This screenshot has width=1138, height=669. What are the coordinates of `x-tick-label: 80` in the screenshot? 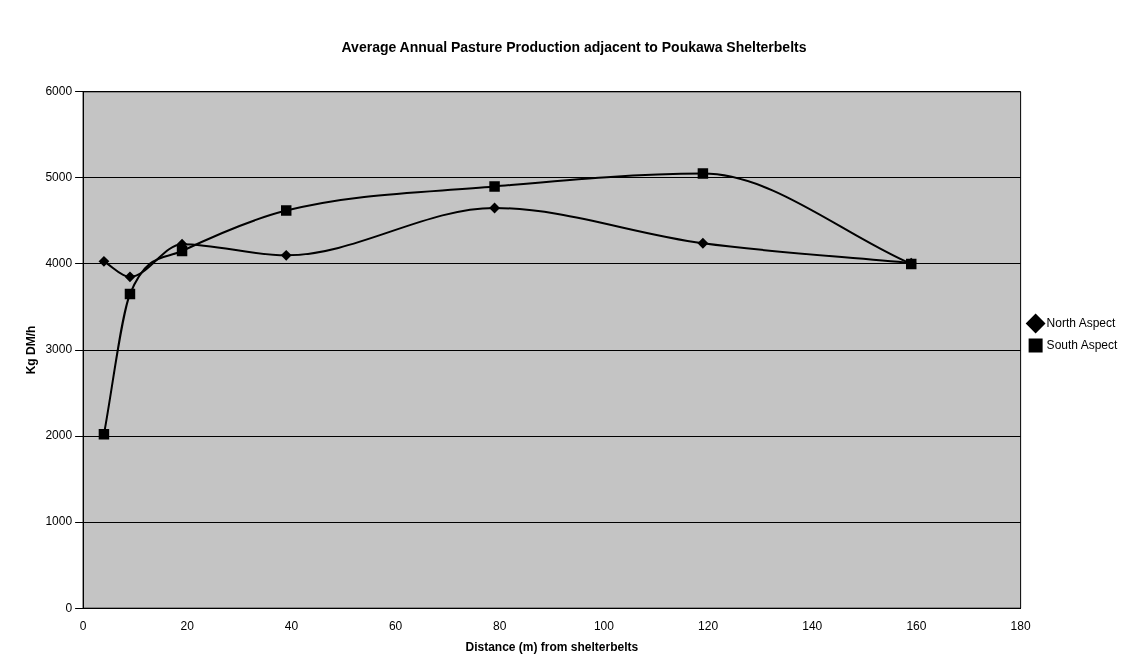 It's located at (500, 625).